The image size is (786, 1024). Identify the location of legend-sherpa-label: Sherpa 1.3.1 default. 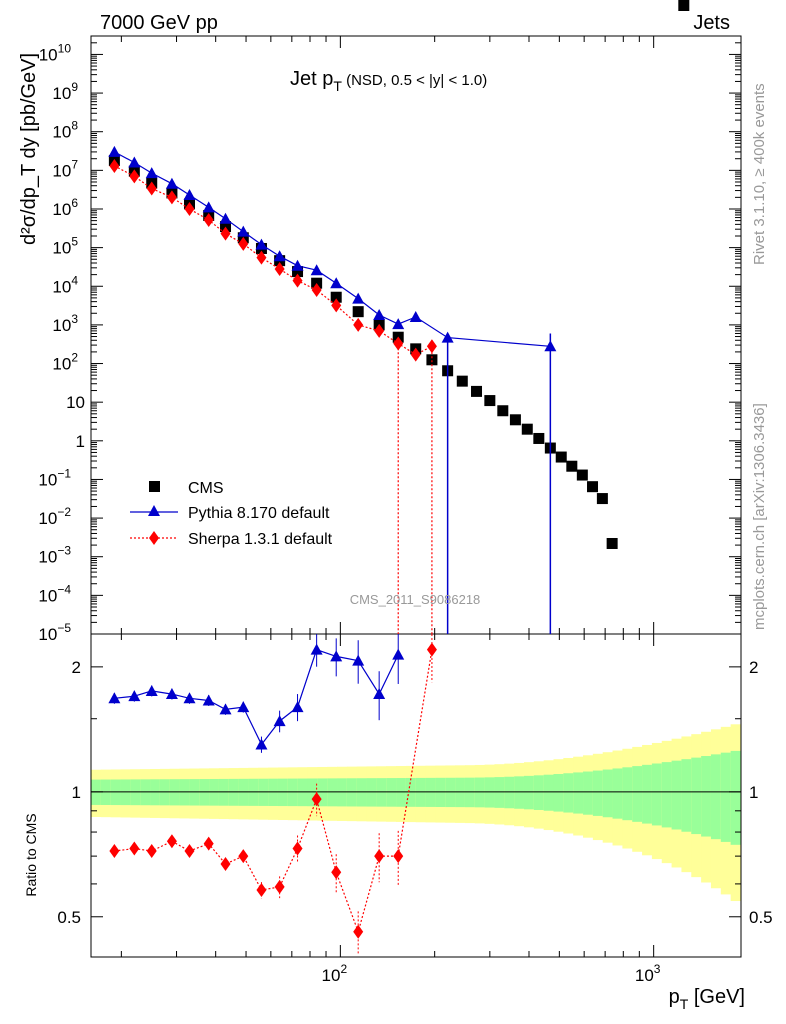
(260, 539).